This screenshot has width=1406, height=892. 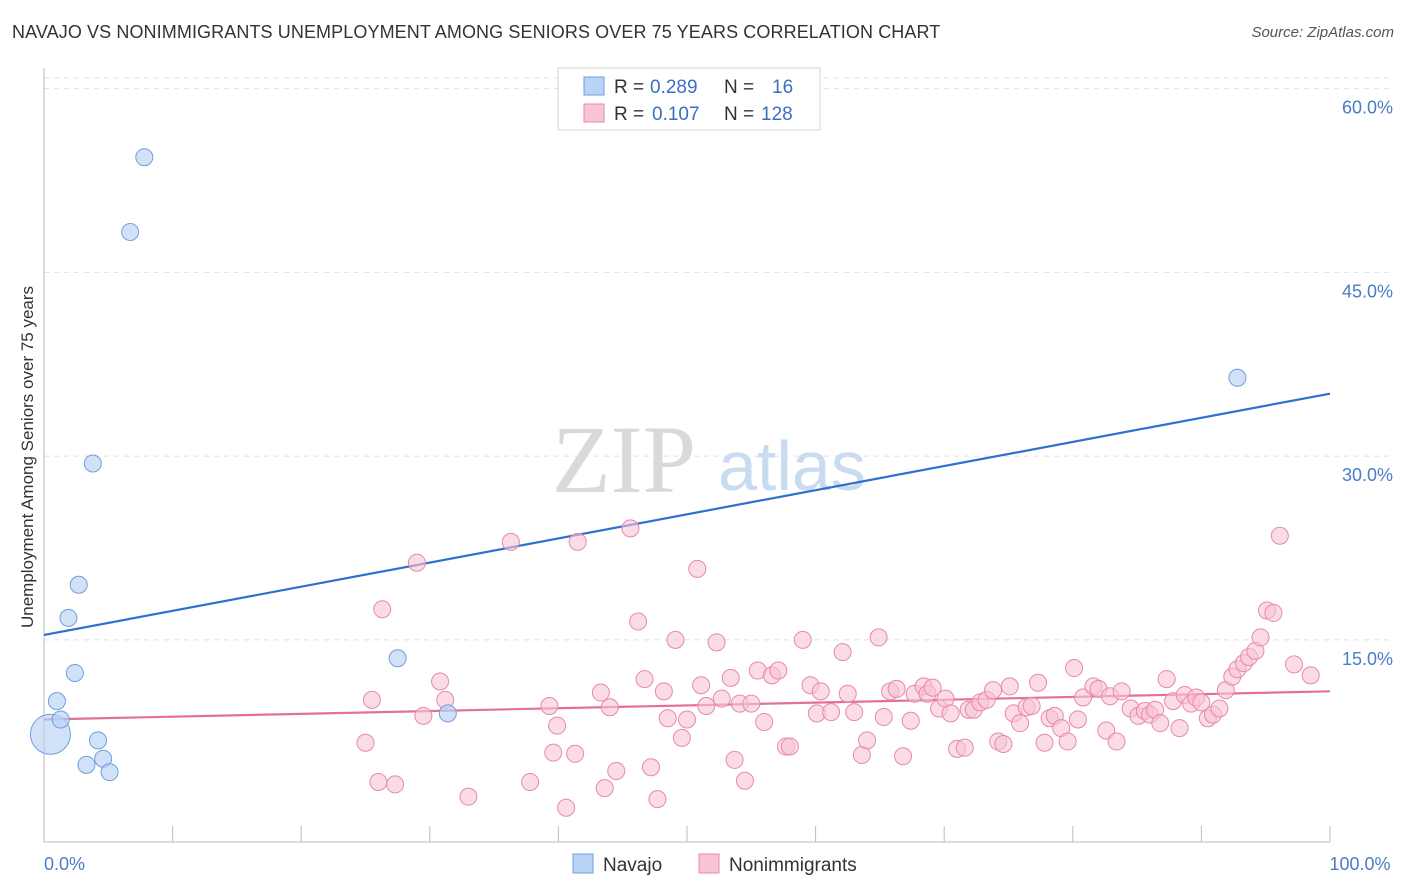 What do you see at coordinates (27, 457) in the screenshot?
I see `y-axis-title: Unemployment Among Seniors over 75 years` at bounding box center [27, 457].